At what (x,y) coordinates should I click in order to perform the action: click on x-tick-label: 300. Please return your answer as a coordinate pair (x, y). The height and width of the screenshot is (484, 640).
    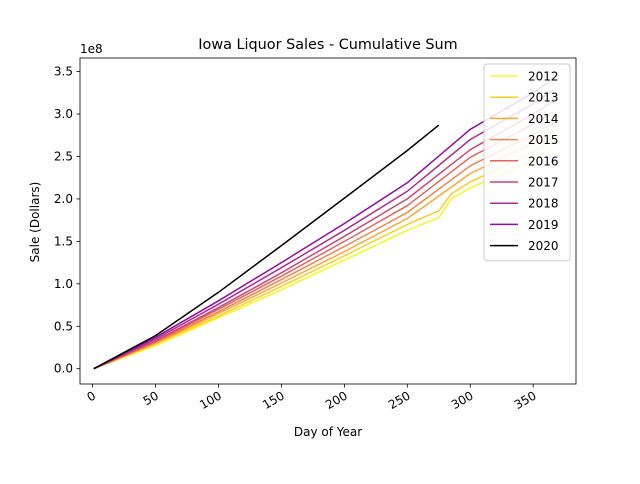
    Looking at the image, I should click on (462, 400).